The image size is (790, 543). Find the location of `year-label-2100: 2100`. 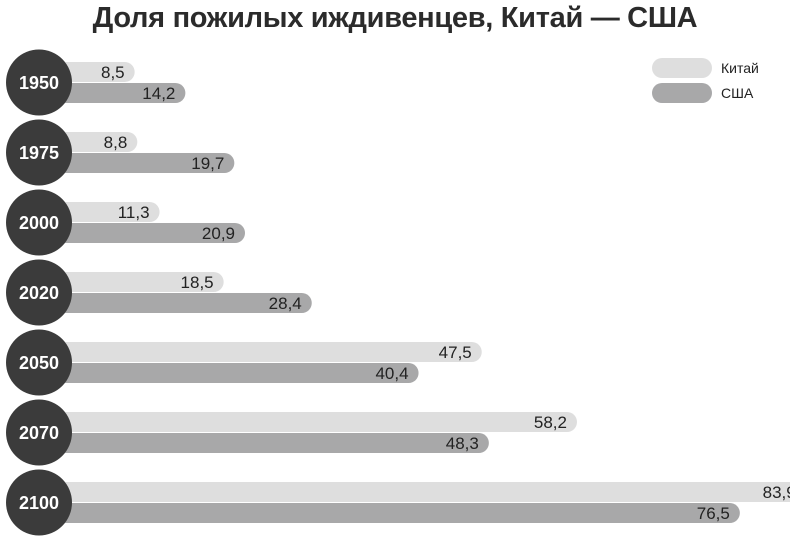

year-label-2100: 2100 is located at coordinates (39, 503).